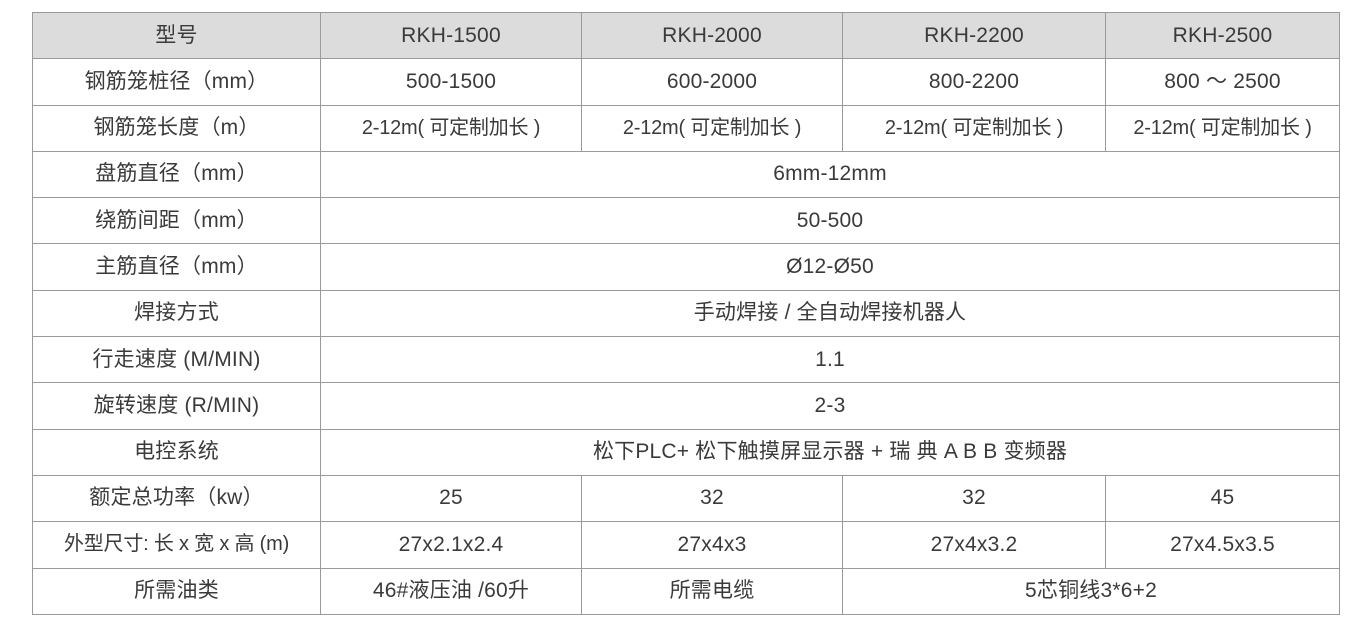 The height and width of the screenshot is (620, 1361). What do you see at coordinates (176, 313) in the screenshot?
I see `row-label-welding-method: 焊接方式` at bounding box center [176, 313].